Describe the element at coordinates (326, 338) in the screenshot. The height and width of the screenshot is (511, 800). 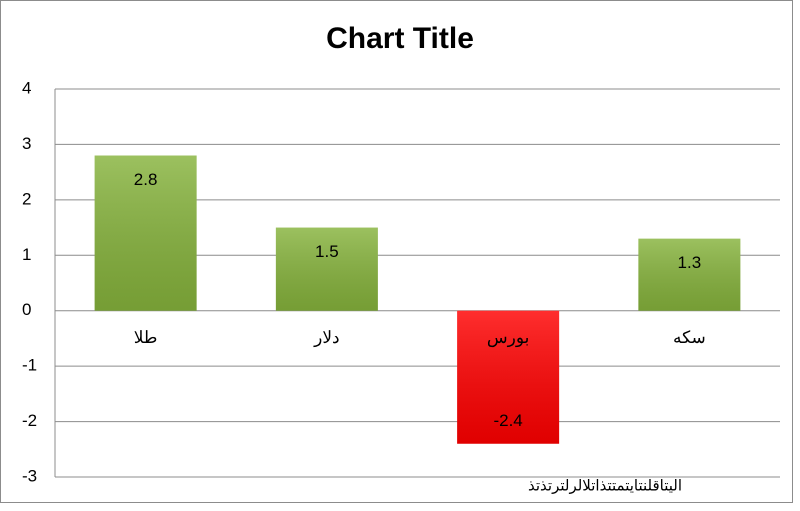
I see `x-tick-label: دلار` at that location.